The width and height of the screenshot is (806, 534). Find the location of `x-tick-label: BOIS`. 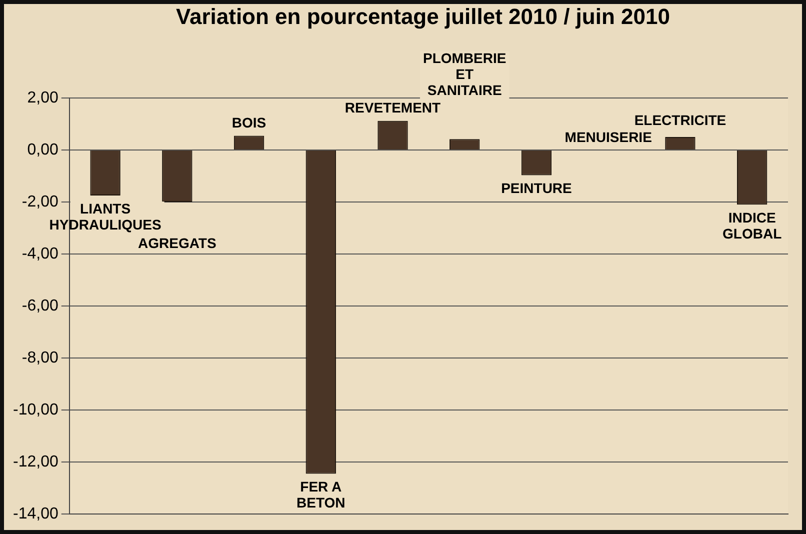

x-tick-label: BOIS is located at coordinates (249, 122).